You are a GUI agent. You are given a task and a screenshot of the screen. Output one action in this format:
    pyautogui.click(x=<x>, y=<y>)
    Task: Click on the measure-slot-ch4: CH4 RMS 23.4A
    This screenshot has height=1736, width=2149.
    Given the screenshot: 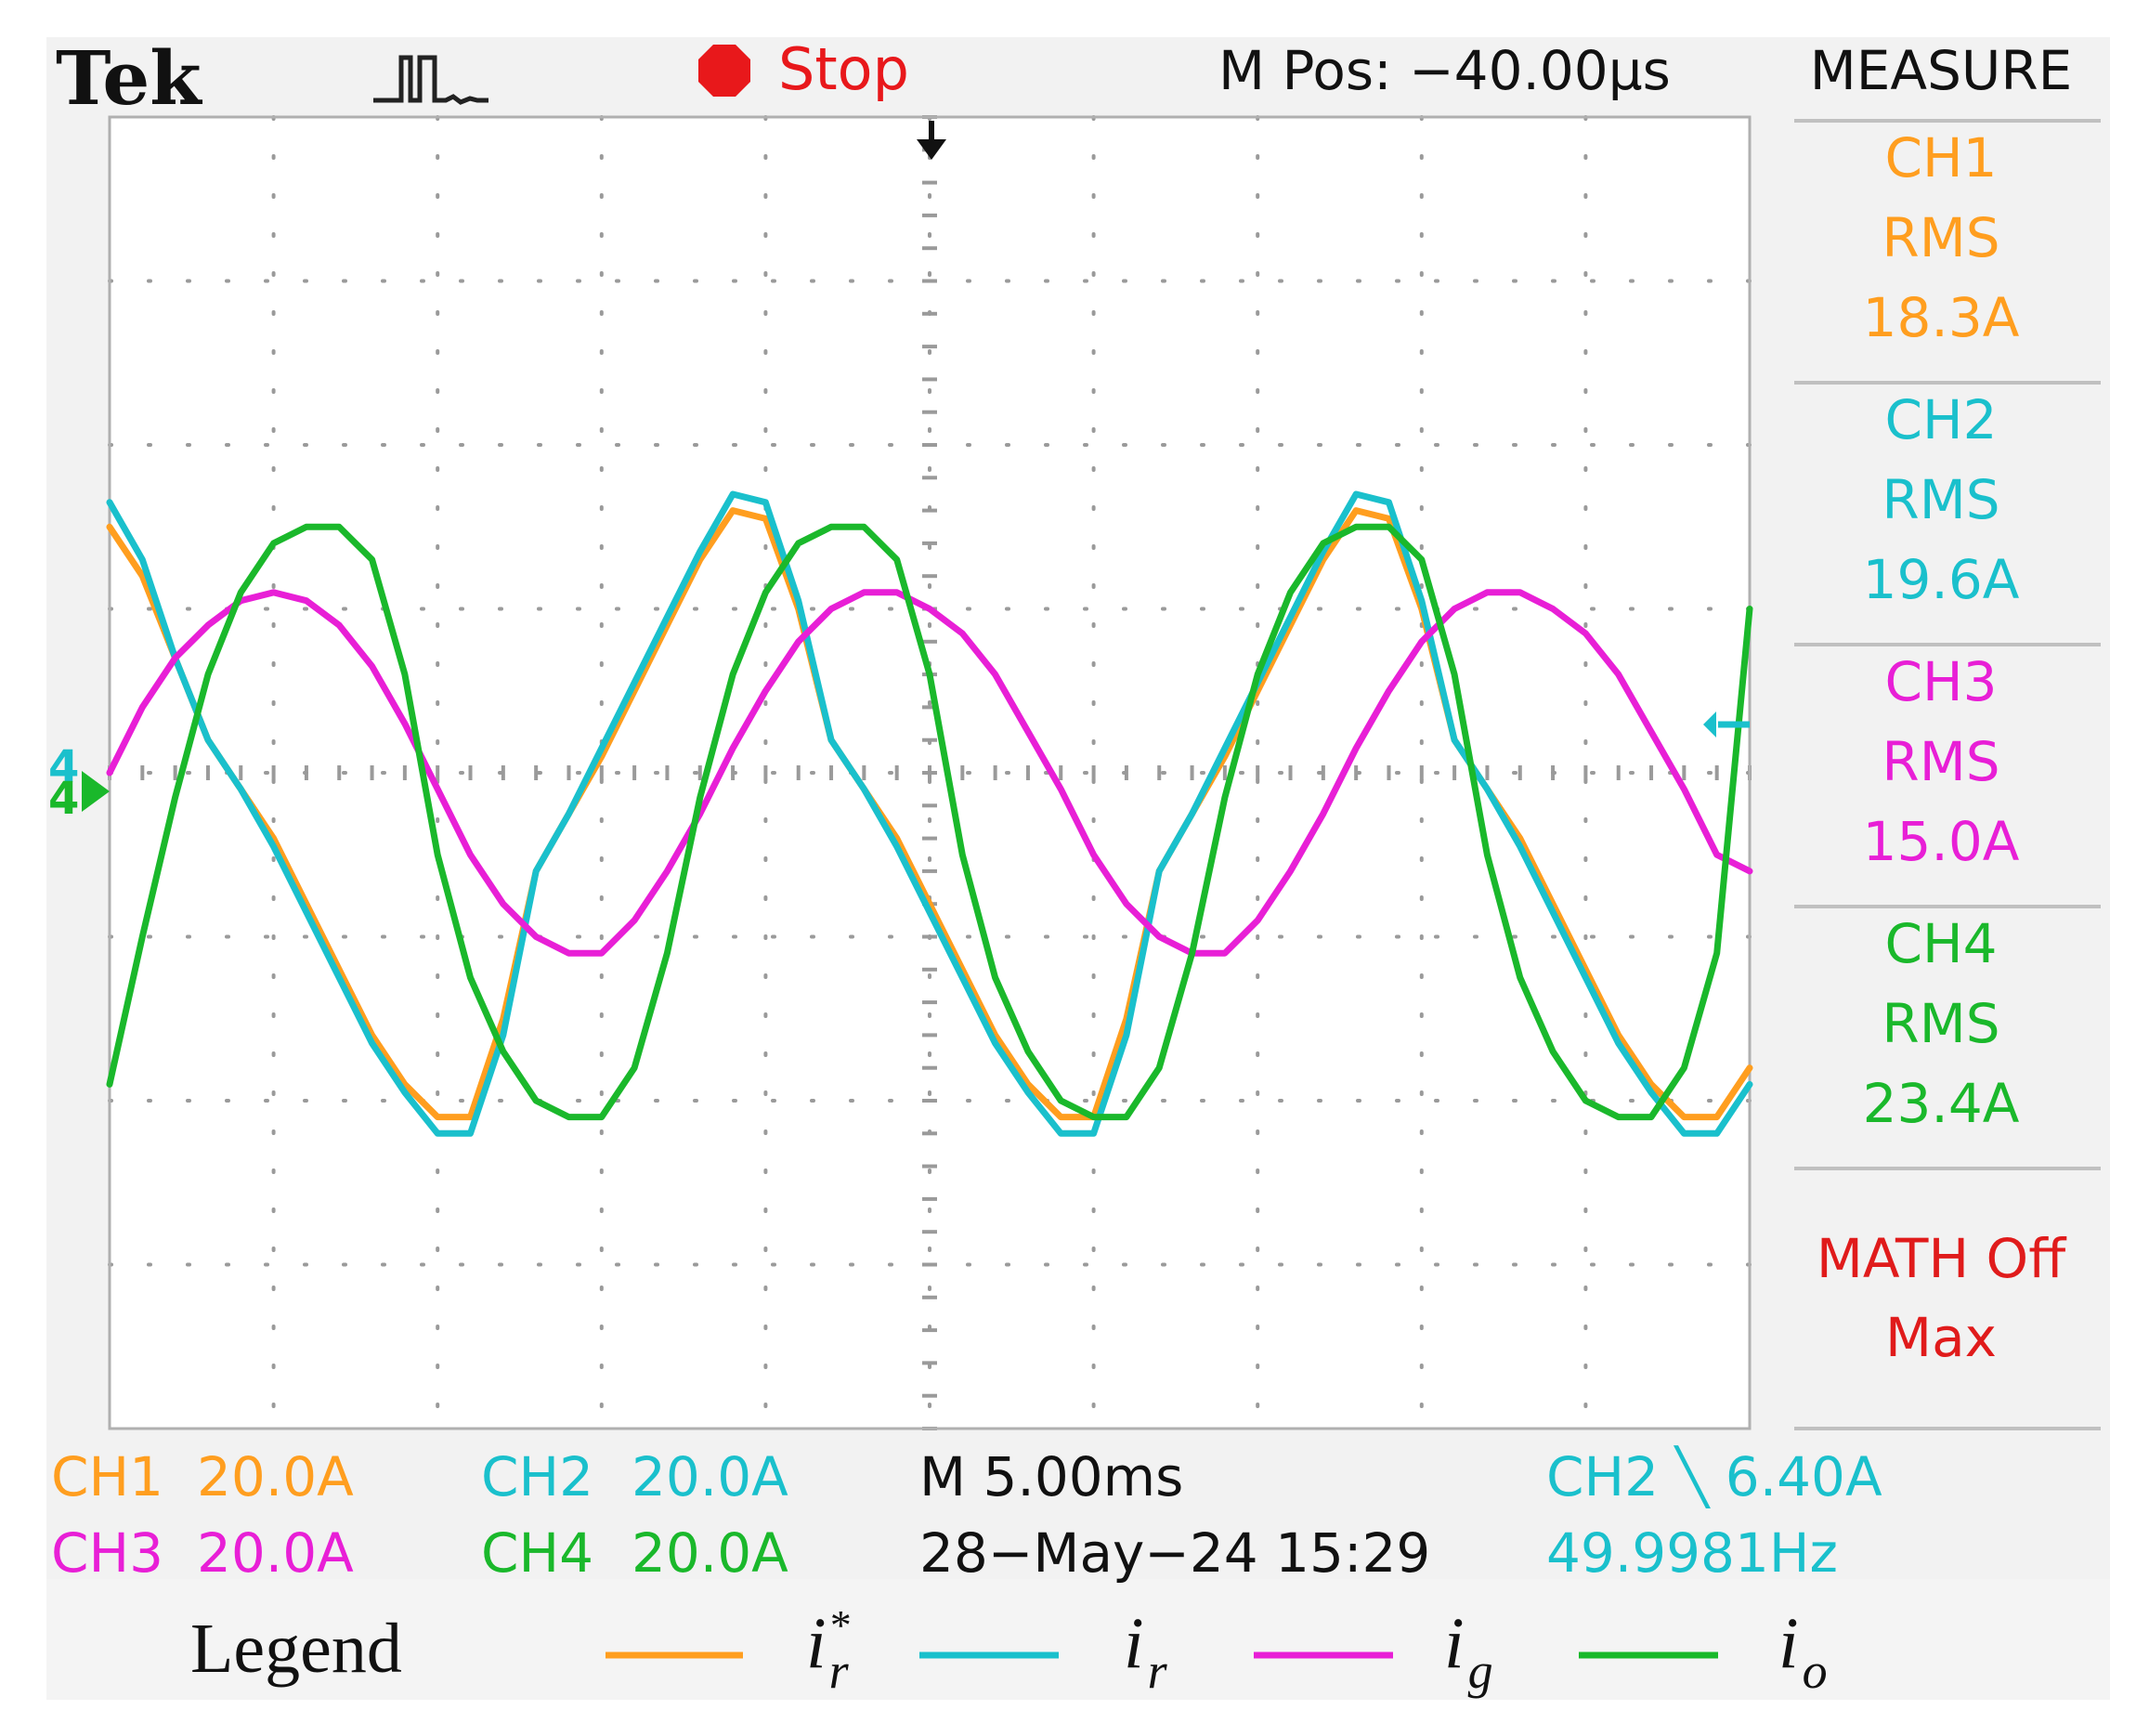 What is the action you would take?
    pyautogui.click(x=1941, y=1024)
    